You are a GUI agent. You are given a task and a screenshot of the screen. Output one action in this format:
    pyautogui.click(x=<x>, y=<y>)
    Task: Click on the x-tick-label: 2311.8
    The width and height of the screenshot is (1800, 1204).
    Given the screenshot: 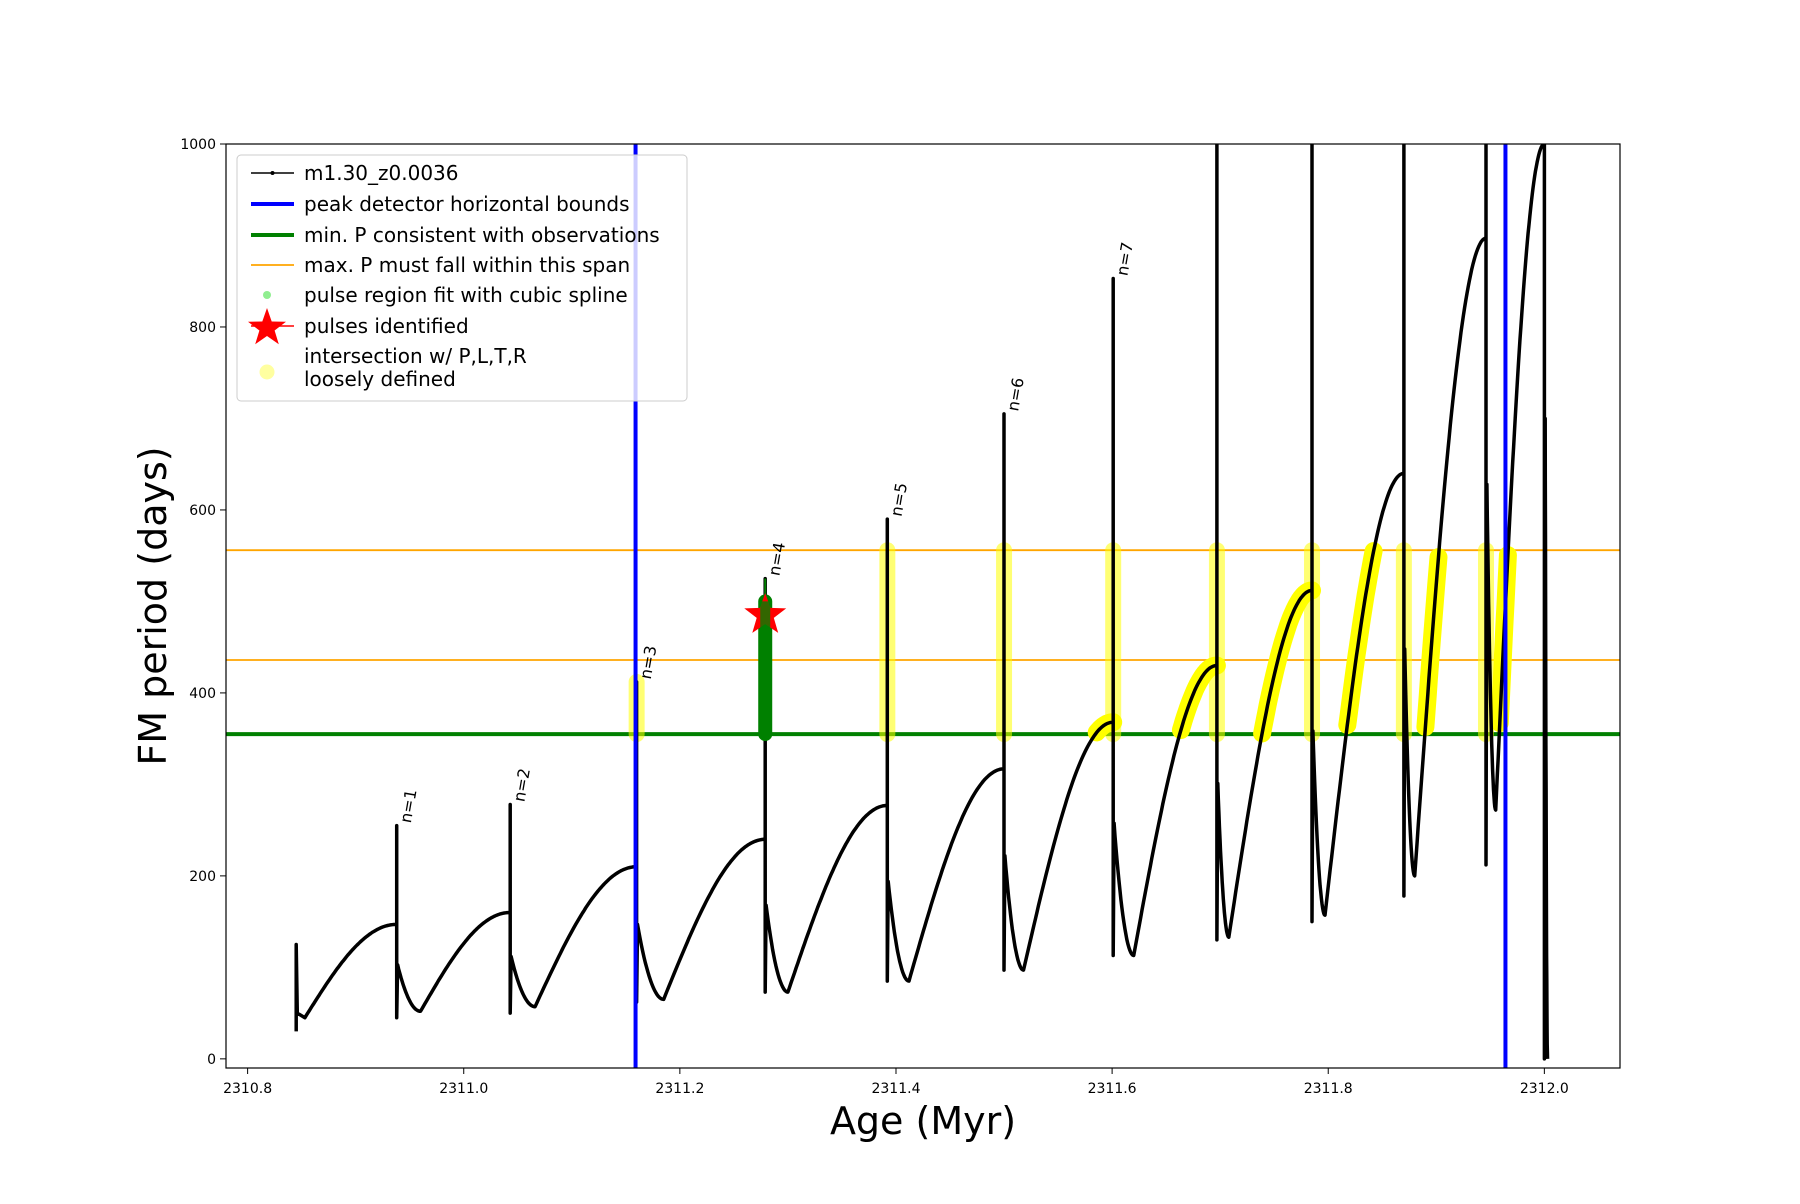 What is the action you would take?
    pyautogui.click(x=1328, y=1089)
    